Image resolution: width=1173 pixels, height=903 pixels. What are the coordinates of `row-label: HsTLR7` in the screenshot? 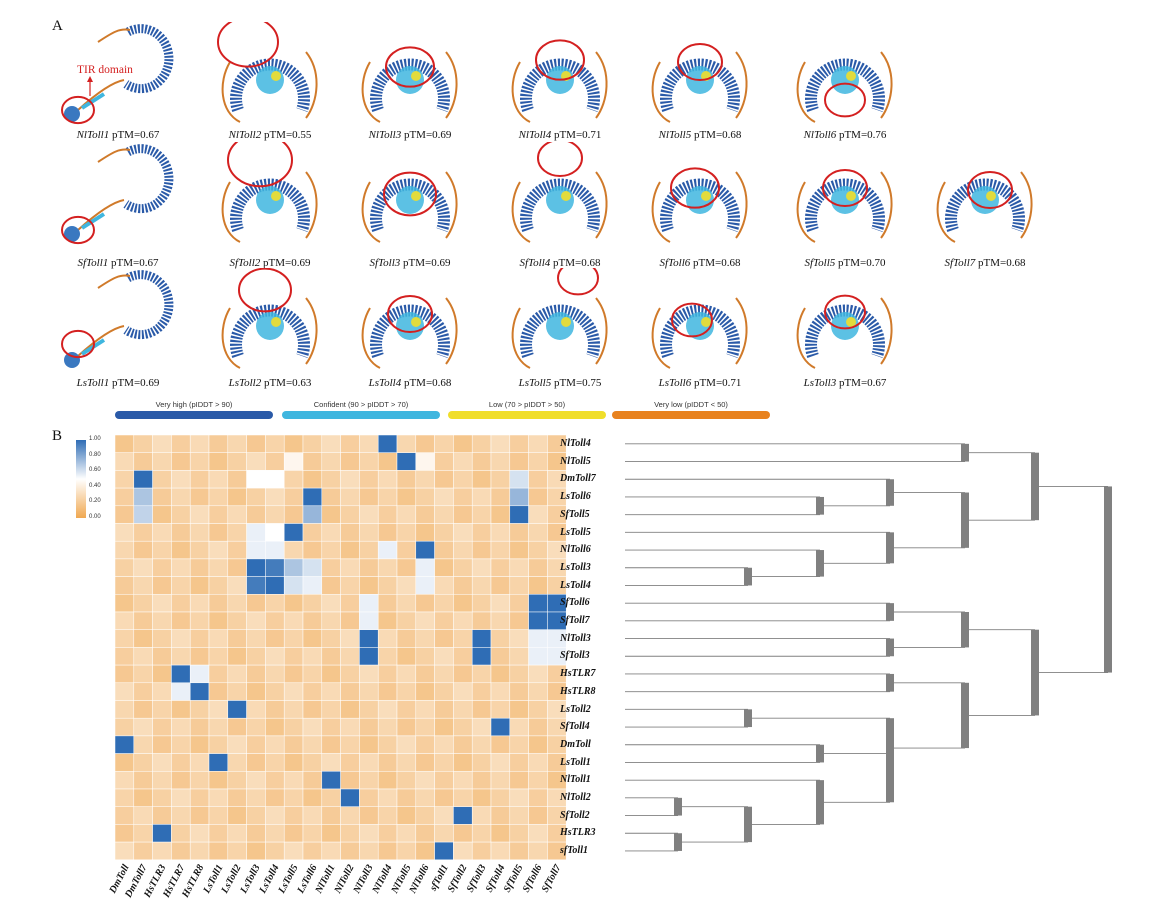 It's located at (578, 674).